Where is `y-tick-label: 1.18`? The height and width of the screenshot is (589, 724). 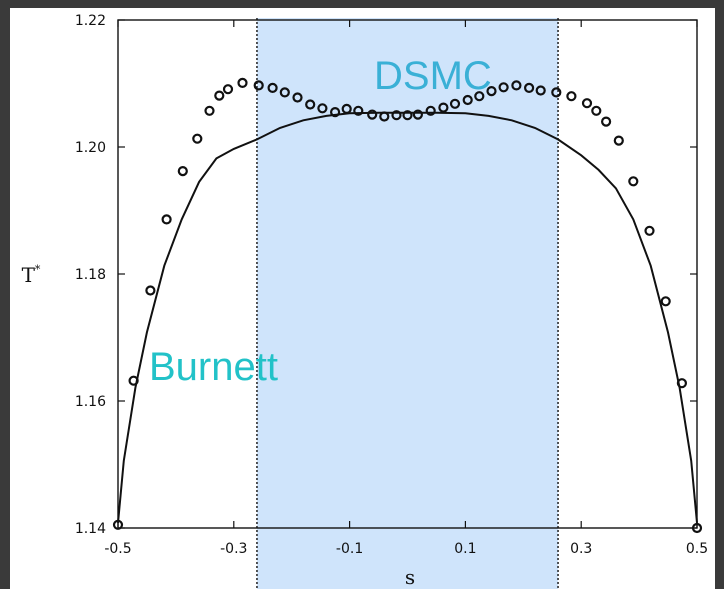
y-tick-label: 1.18 is located at coordinates (90, 275).